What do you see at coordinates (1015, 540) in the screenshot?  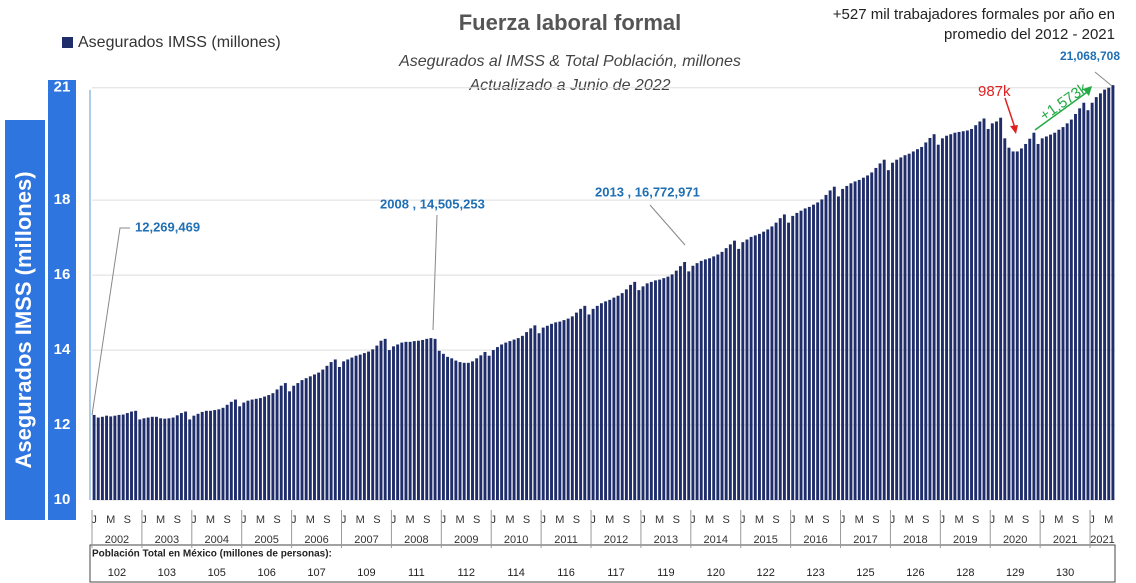 I see `year-label: 2020` at bounding box center [1015, 540].